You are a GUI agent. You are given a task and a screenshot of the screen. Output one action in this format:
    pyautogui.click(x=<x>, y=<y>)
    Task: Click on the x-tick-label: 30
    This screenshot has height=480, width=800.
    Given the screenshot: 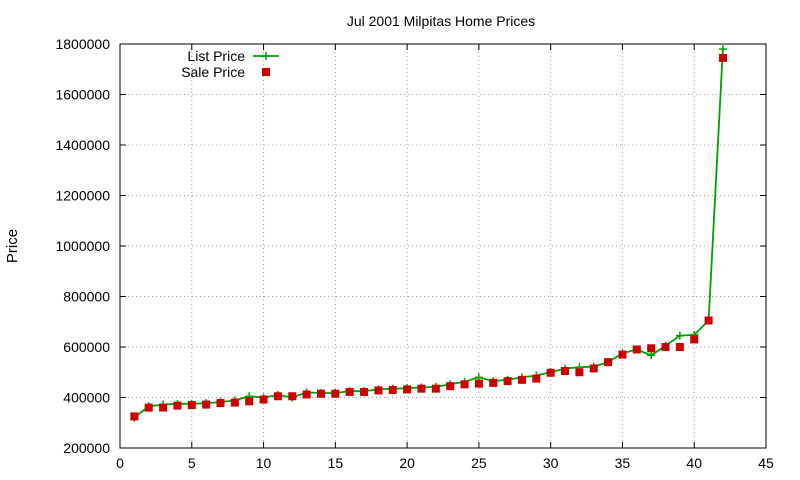 What is the action you would take?
    pyautogui.click(x=551, y=463)
    